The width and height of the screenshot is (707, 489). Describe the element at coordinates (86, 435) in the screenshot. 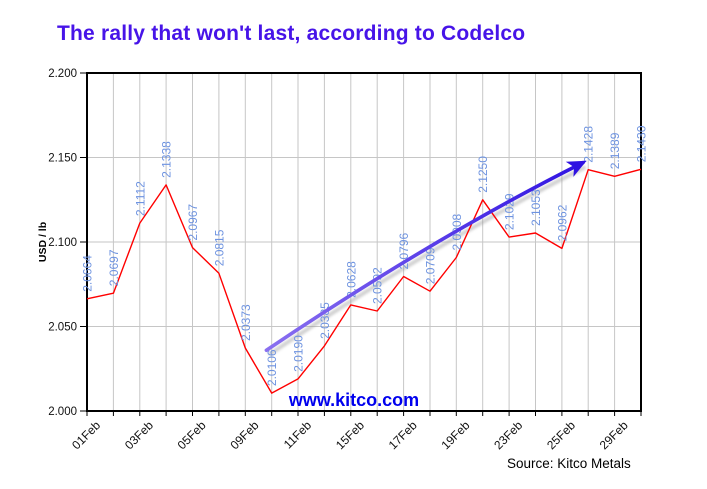

I see `svg-text: 01Feb` at that location.